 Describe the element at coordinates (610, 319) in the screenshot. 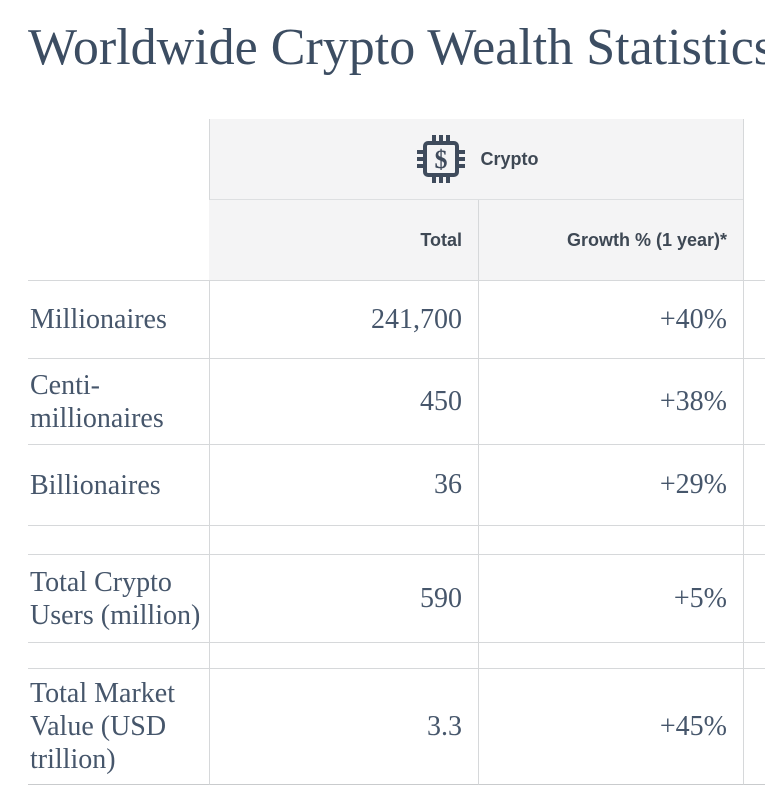

I see `growth-millionaires: +40%` at that location.